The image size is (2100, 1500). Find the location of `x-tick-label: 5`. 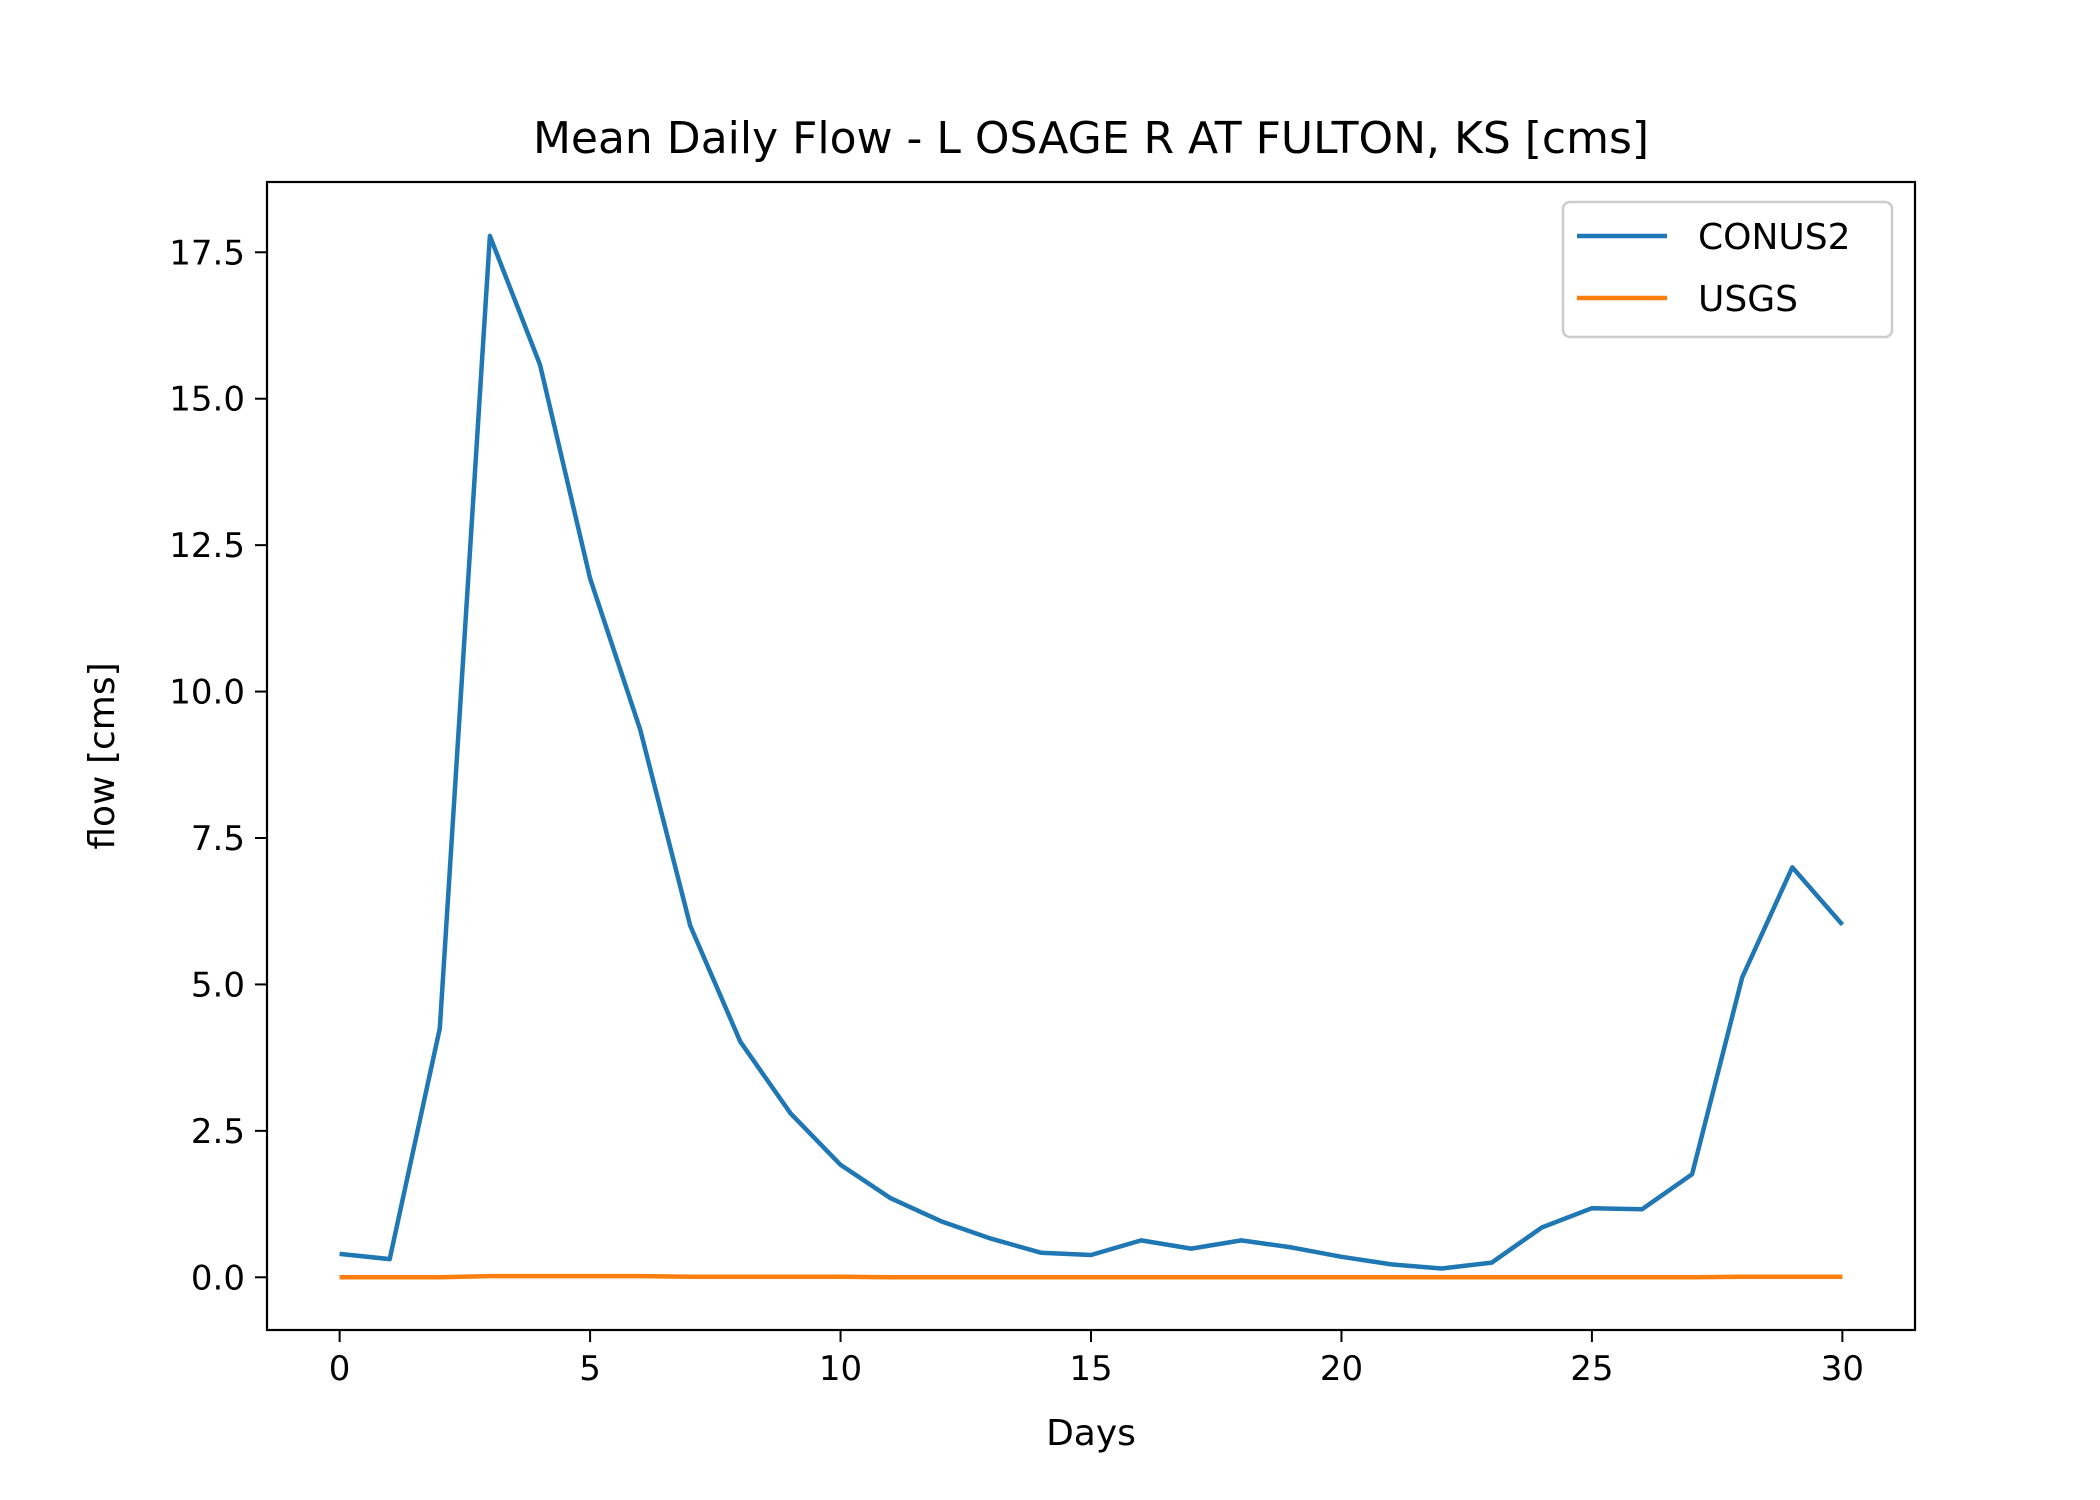

x-tick-label: 5 is located at coordinates (590, 1369).